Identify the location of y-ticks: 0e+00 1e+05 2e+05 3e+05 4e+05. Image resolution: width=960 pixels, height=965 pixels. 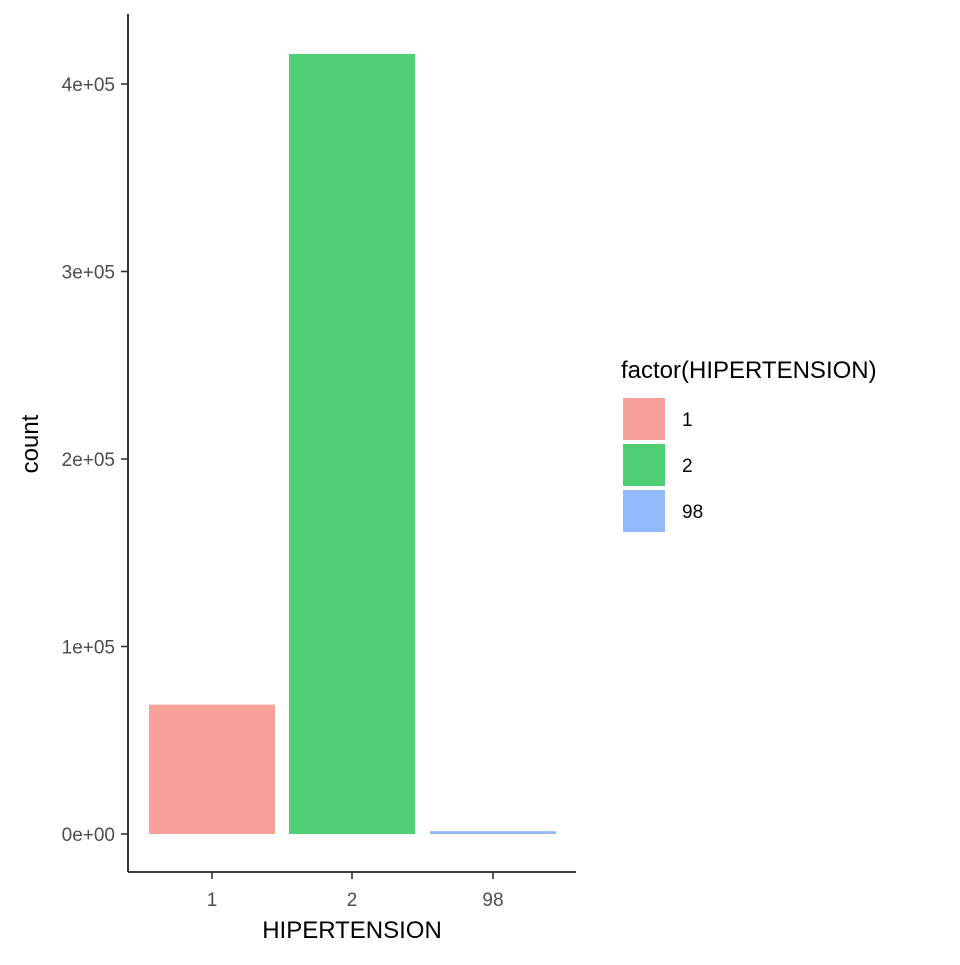
(95, 460).